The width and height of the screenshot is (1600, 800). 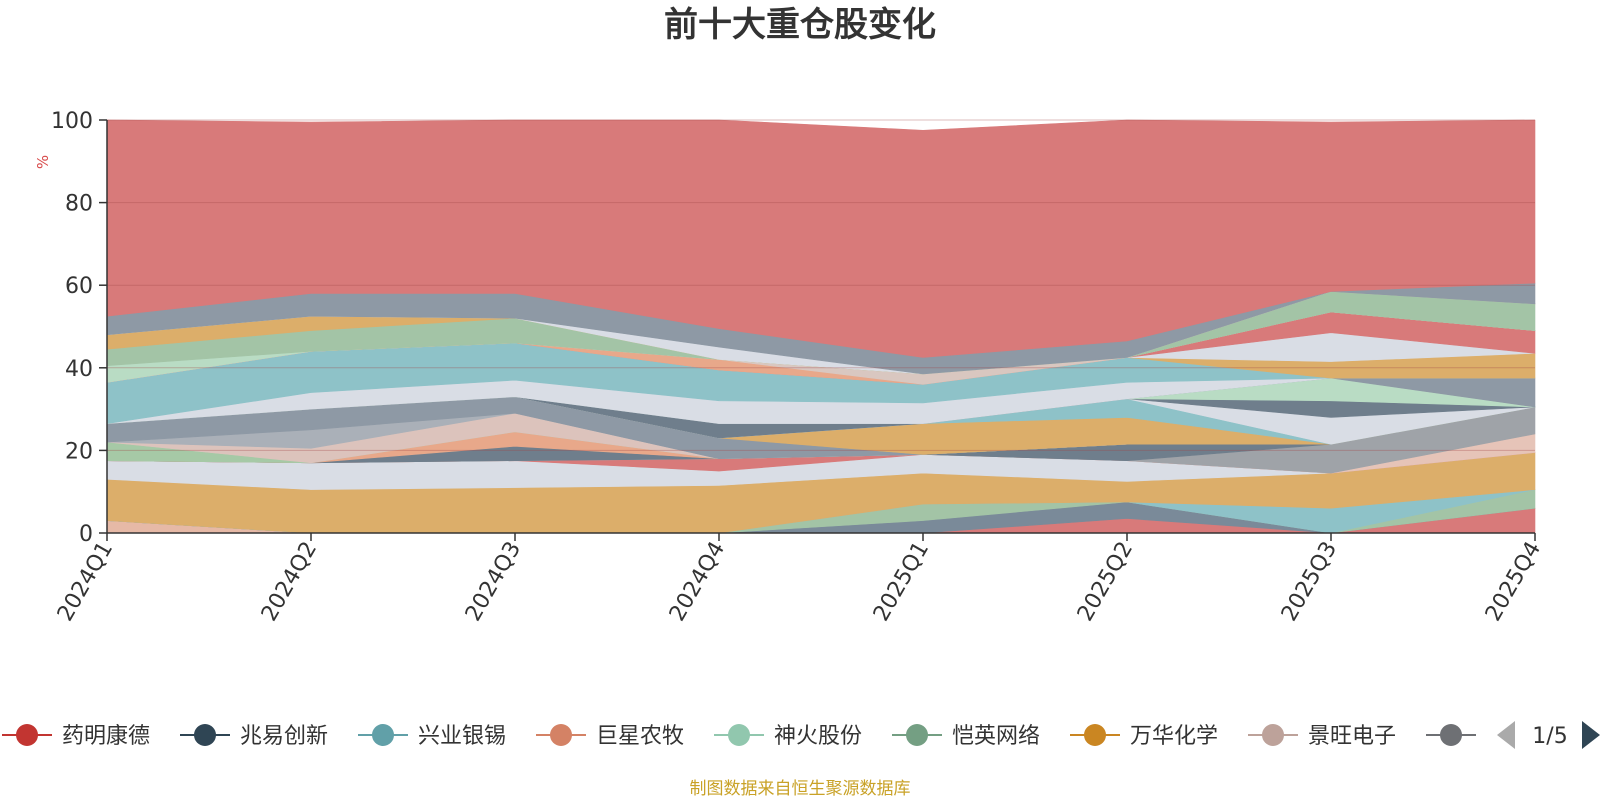 What do you see at coordinates (289, 582) in the screenshot?
I see `x-tick-label-2024Q2: 2024Q2` at bounding box center [289, 582].